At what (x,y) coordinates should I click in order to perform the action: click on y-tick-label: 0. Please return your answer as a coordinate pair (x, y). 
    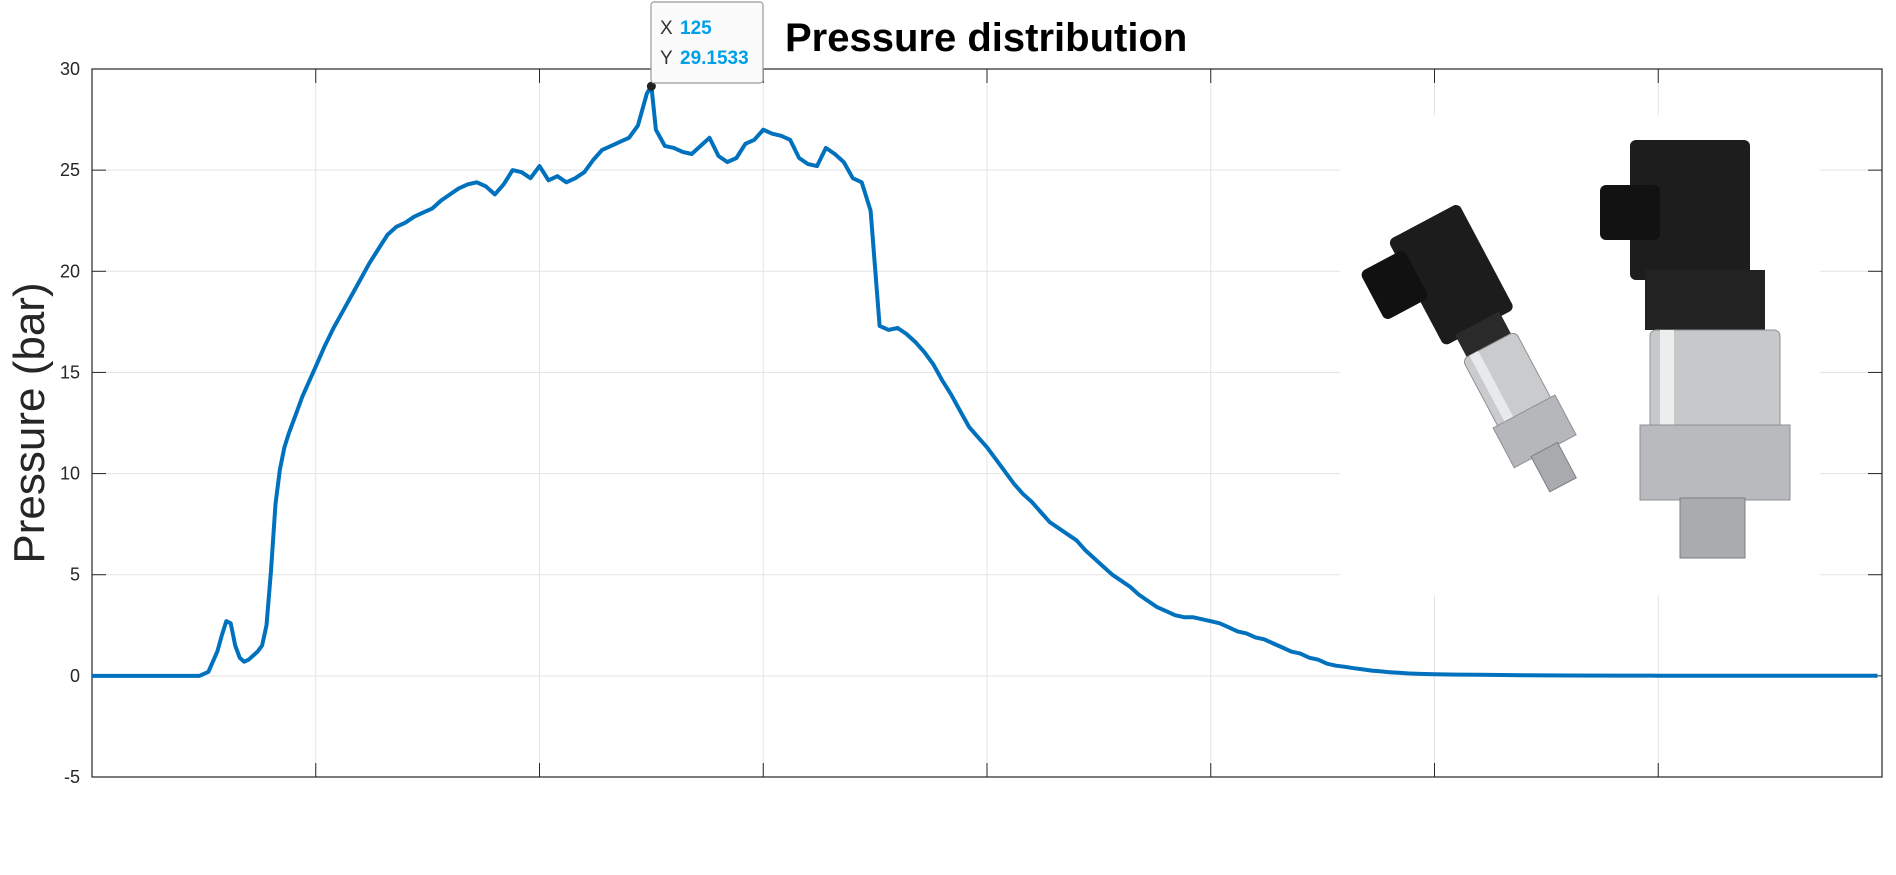
    Looking at the image, I should click on (75, 676).